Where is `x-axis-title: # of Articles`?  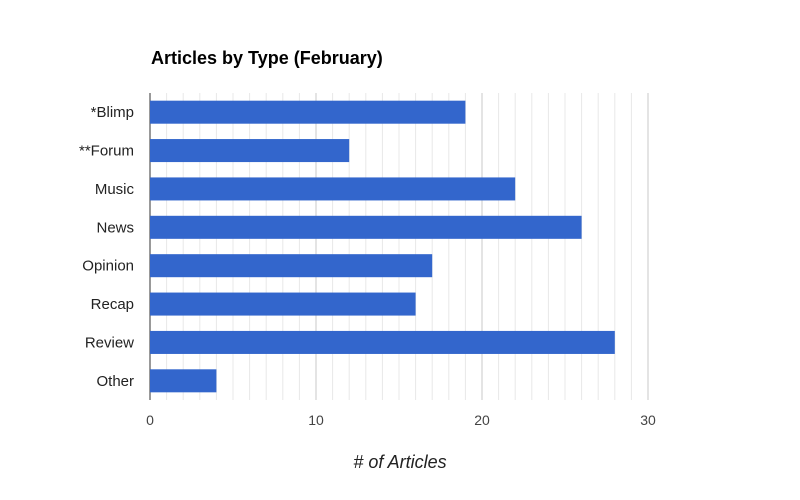
x-axis-title: # of Articles is located at coordinates (399, 462).